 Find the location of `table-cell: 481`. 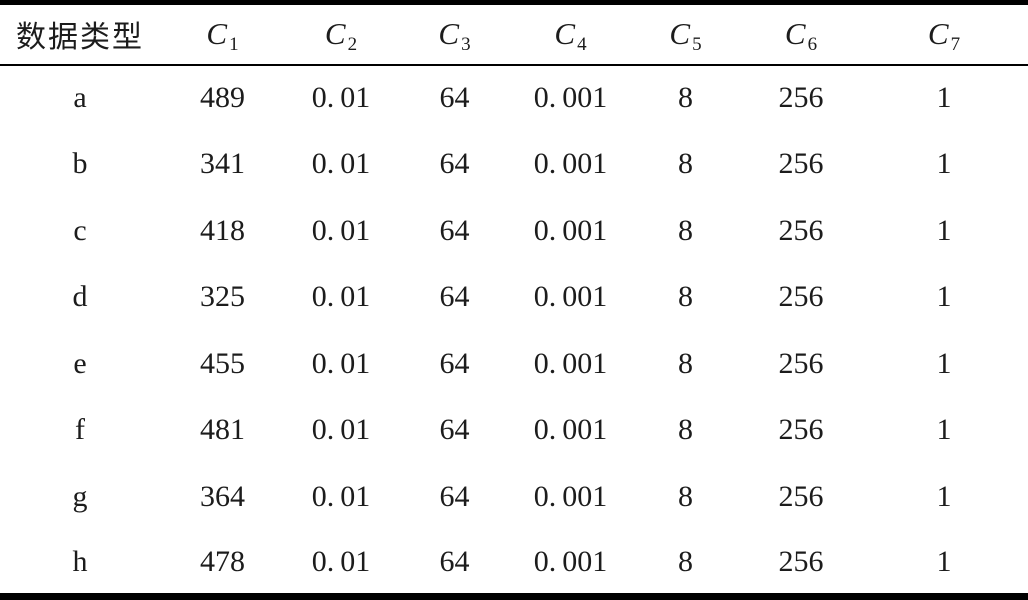

table-cell: 481 is located at coordinates (222, 430).